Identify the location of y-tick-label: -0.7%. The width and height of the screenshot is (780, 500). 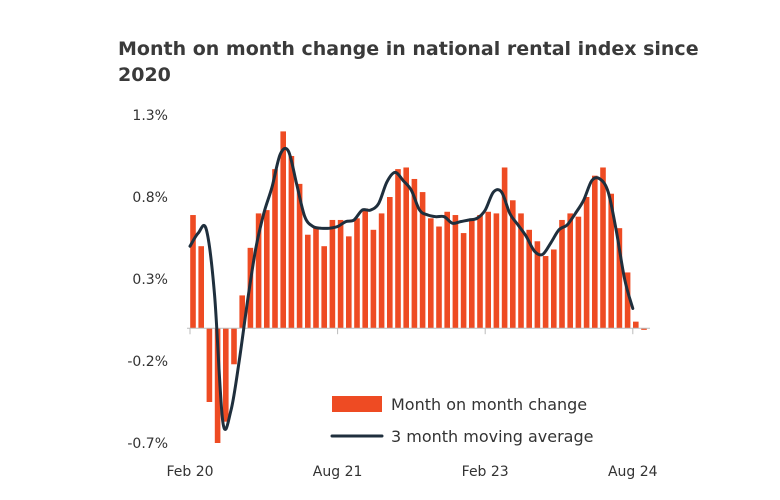
(147, 444).